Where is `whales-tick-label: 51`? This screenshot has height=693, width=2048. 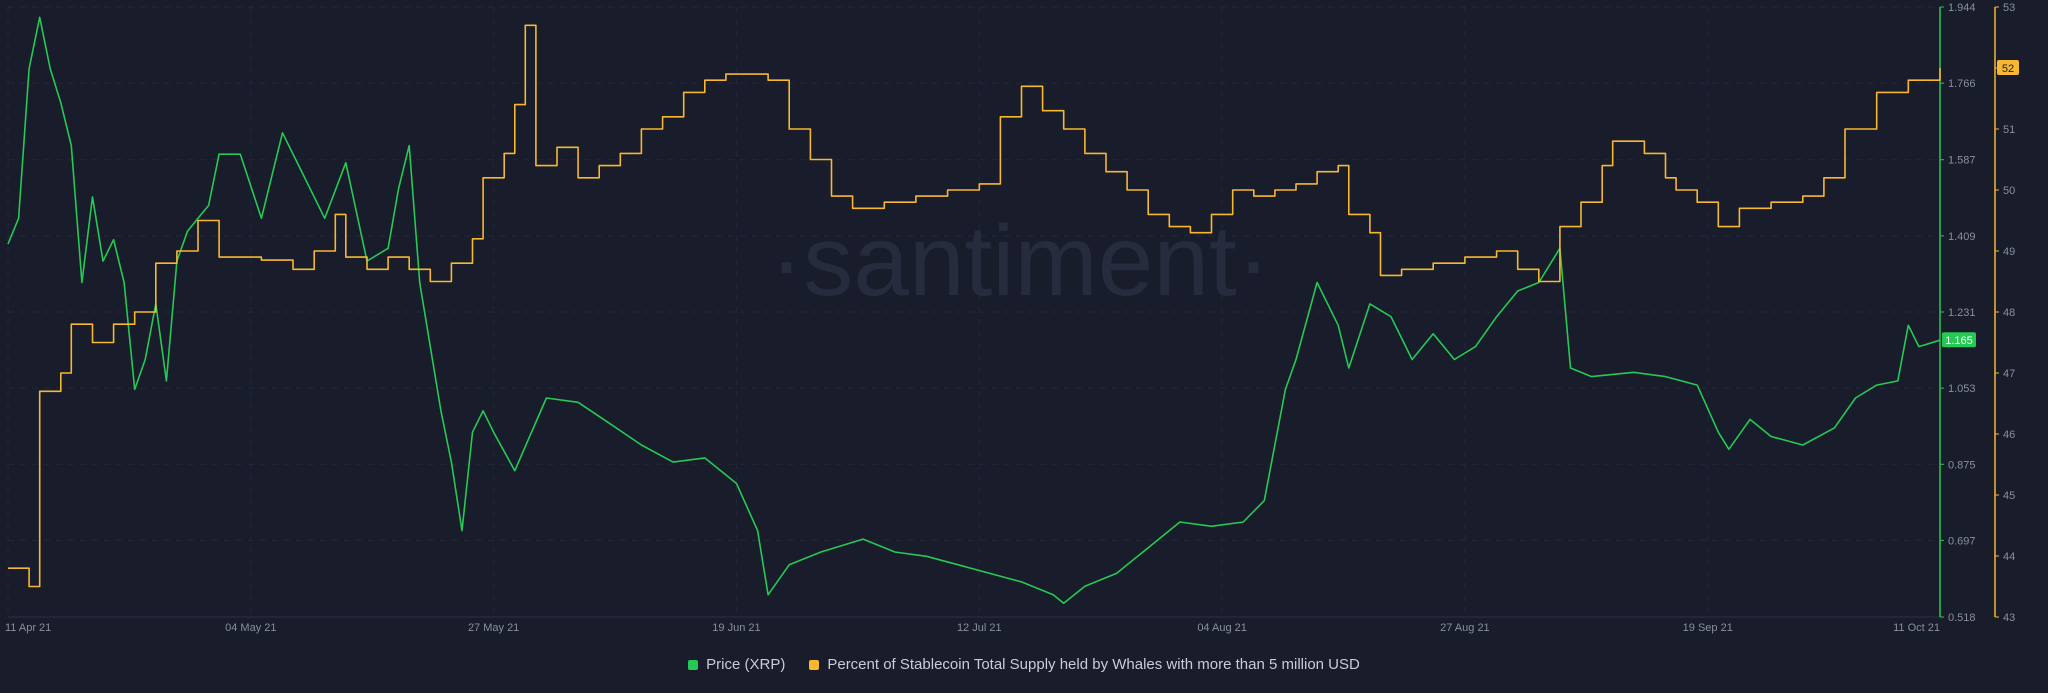 whales-tick-label: 51 is located at coordinates (2009, 130).